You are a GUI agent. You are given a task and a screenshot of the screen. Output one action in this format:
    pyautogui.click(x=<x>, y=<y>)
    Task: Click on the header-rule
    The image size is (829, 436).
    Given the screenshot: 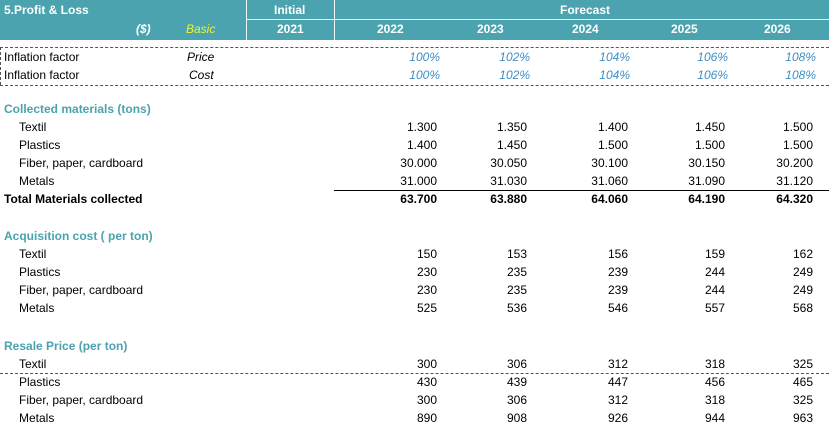 What is the action you would take?
    pyautogui.click(x=537, y=19)
    